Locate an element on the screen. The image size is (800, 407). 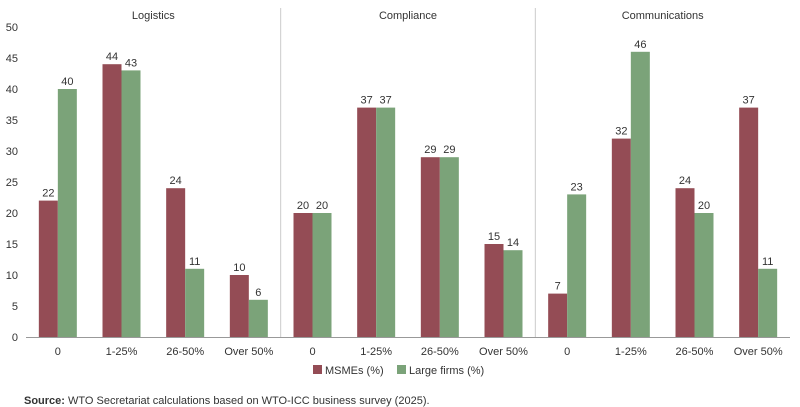
legend-label-msme: MSMEs (%) is located at coordinates (354, 371).